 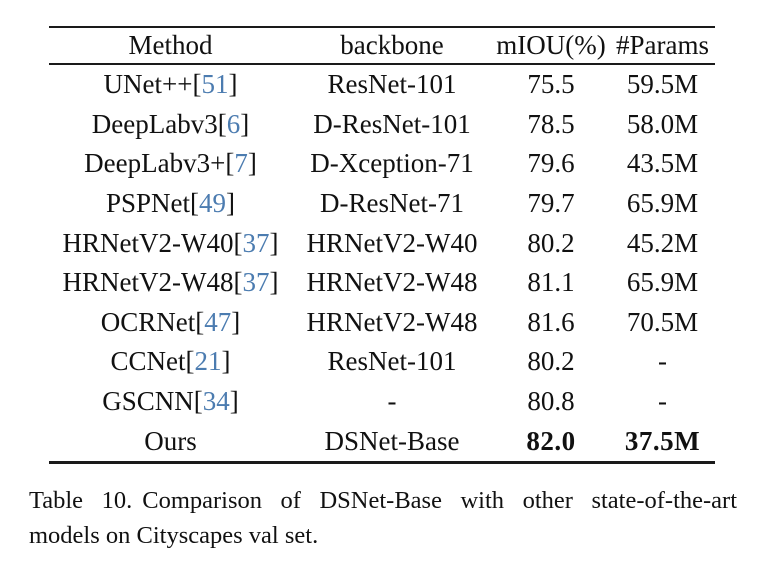 I want to click on backbone-cell: HRNetV2-W40, so click(x=392, y=242).